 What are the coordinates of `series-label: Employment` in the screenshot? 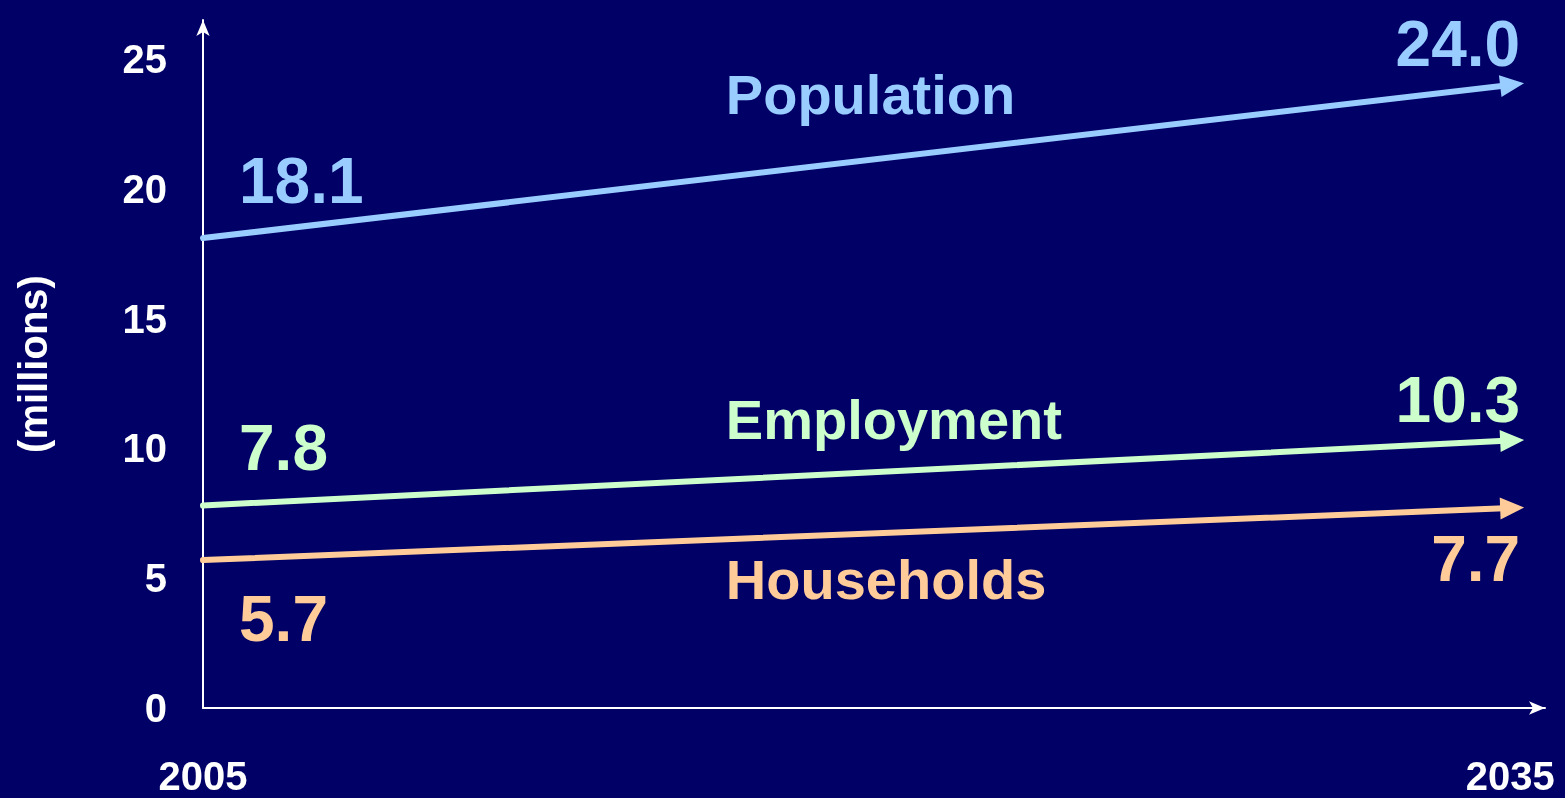 It's located at (893, 419).